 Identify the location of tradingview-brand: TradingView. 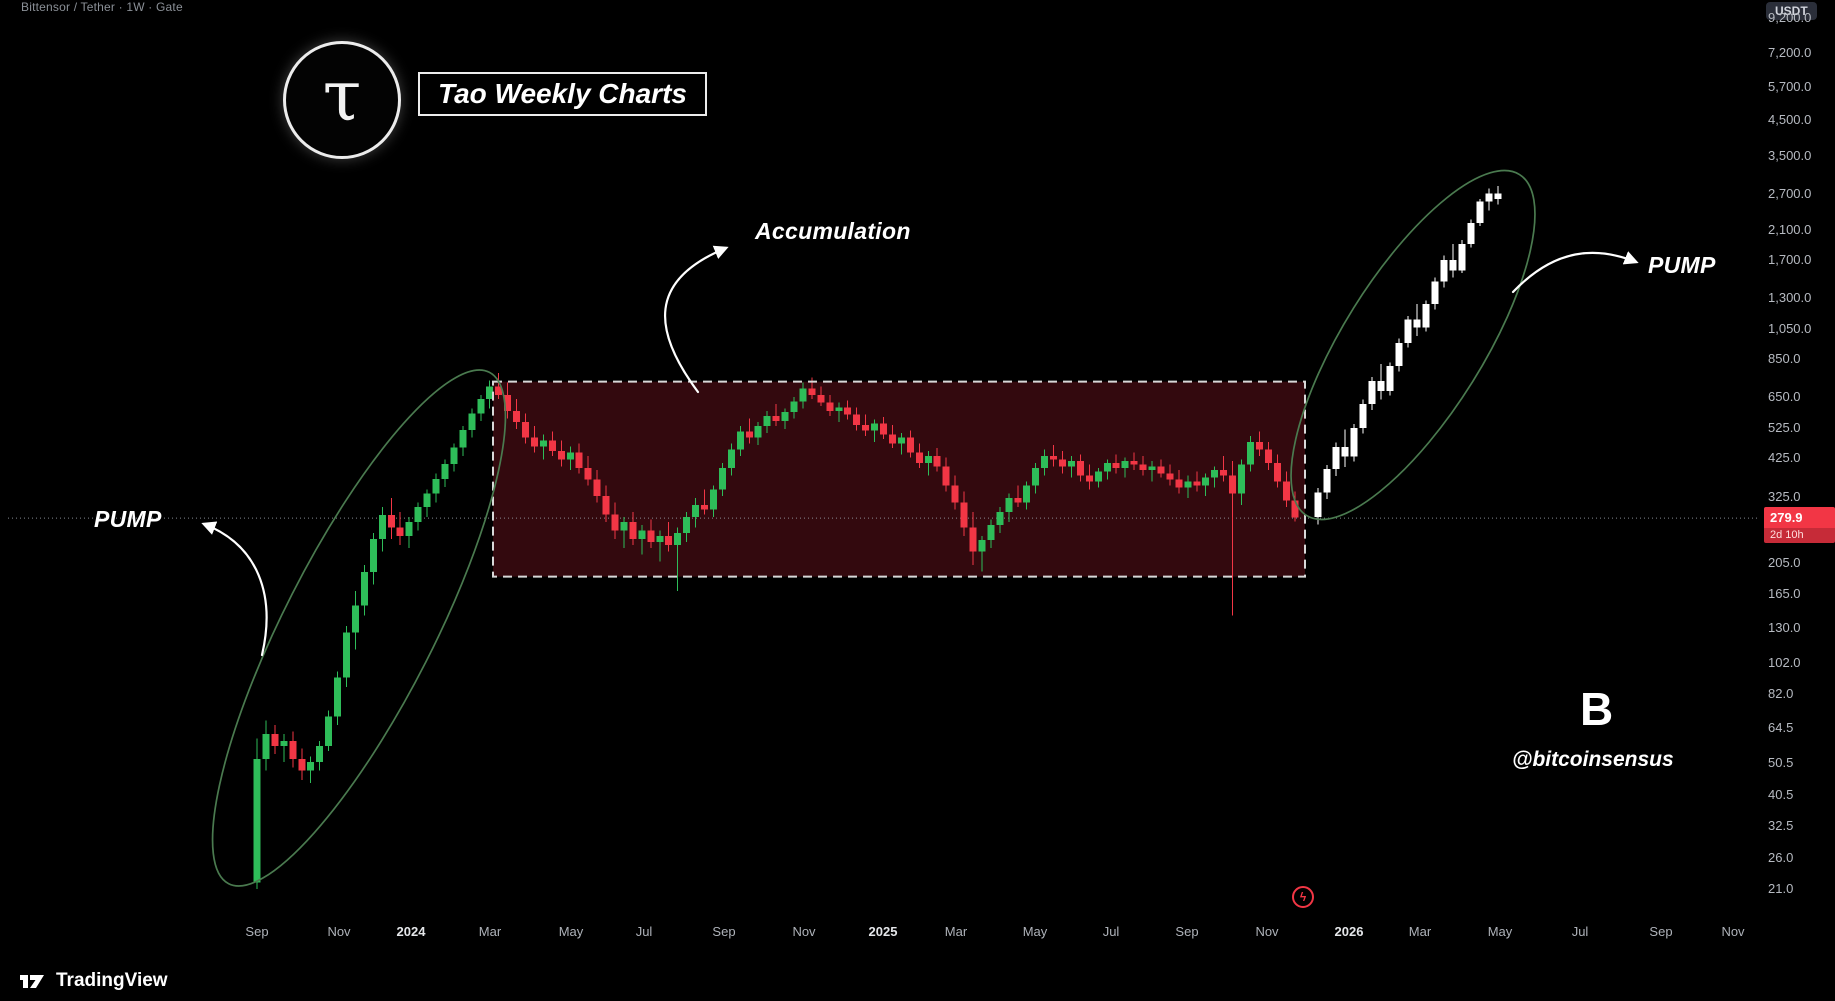
(112, 980).